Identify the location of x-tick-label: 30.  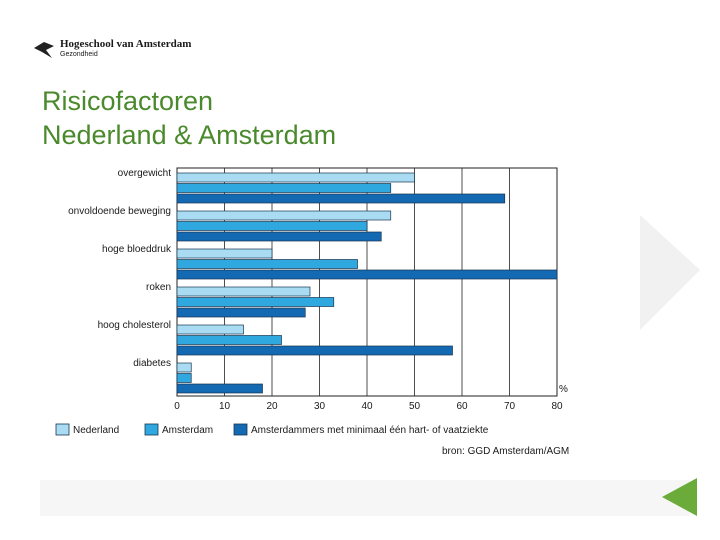
(320, 406).